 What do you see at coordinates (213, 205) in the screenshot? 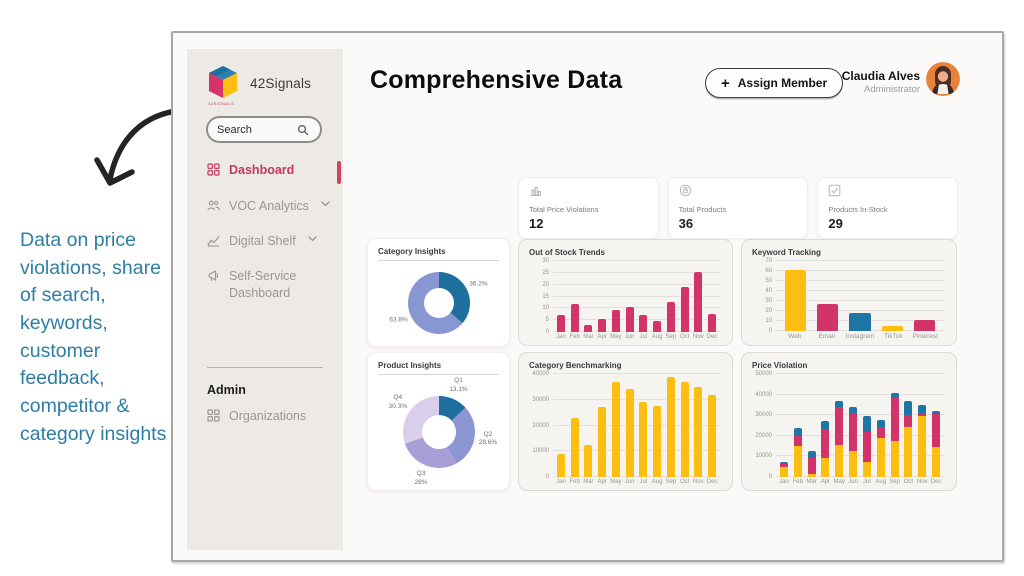
I see `people-icon` at bounding box center [213, 205].